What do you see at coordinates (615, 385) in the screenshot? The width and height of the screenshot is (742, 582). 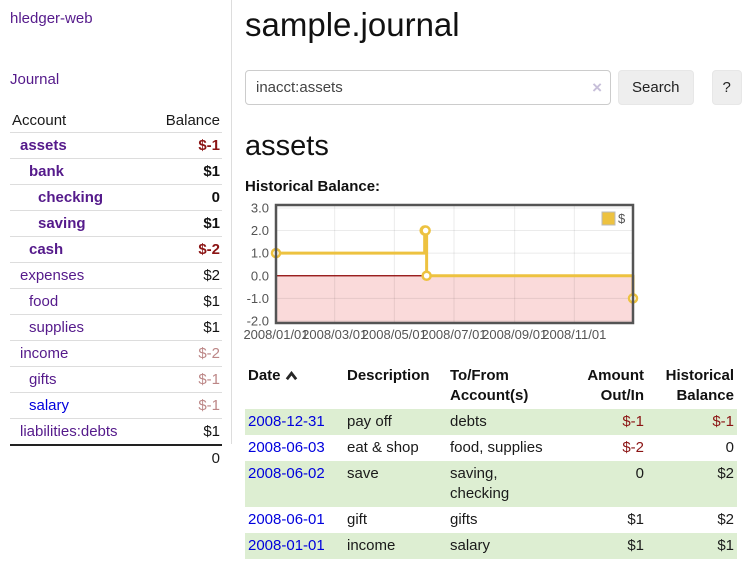 I see `register-header-amount: Amount Out/In` at bounding box center [615, 385].